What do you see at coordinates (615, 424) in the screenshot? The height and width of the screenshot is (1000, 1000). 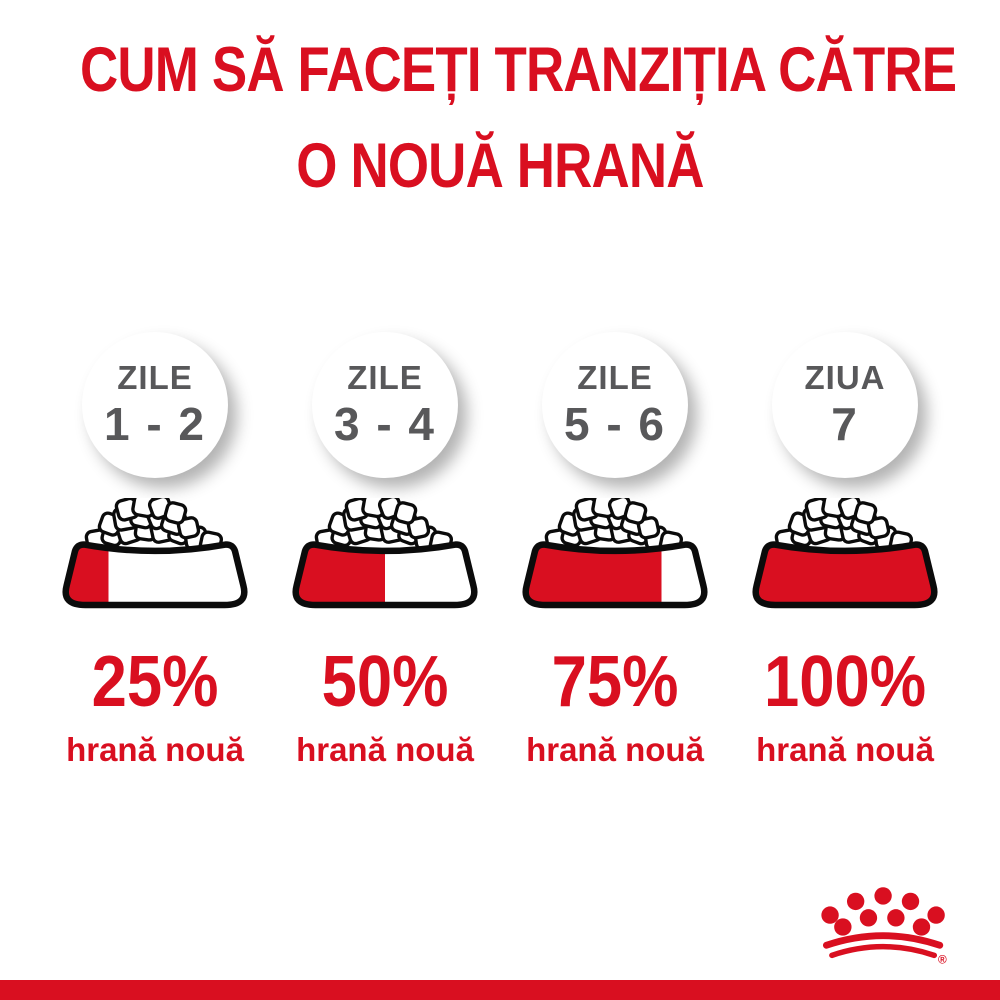 I see `day-range: 5 - 6` at bounding box center [615, 424].